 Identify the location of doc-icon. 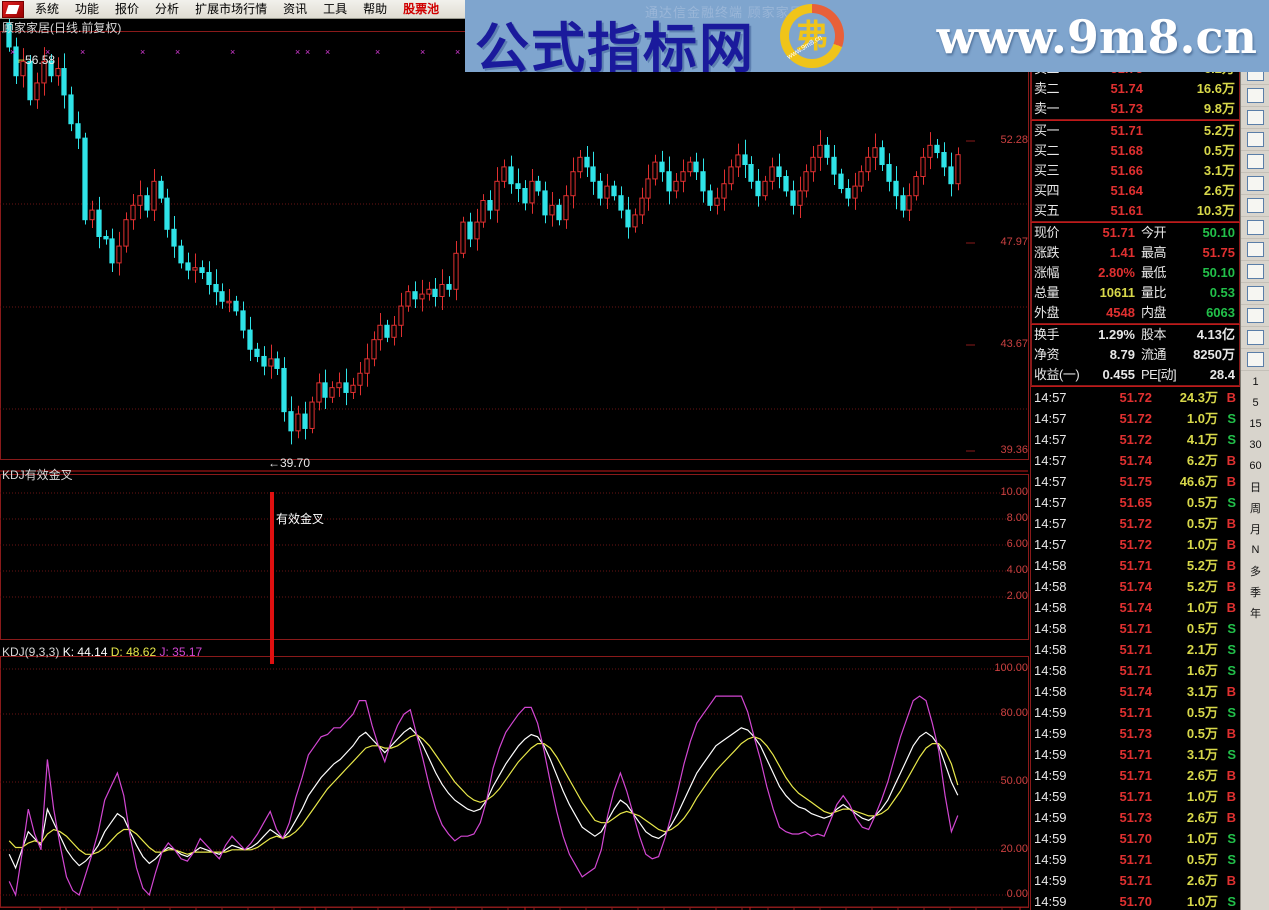
(1255, 206).